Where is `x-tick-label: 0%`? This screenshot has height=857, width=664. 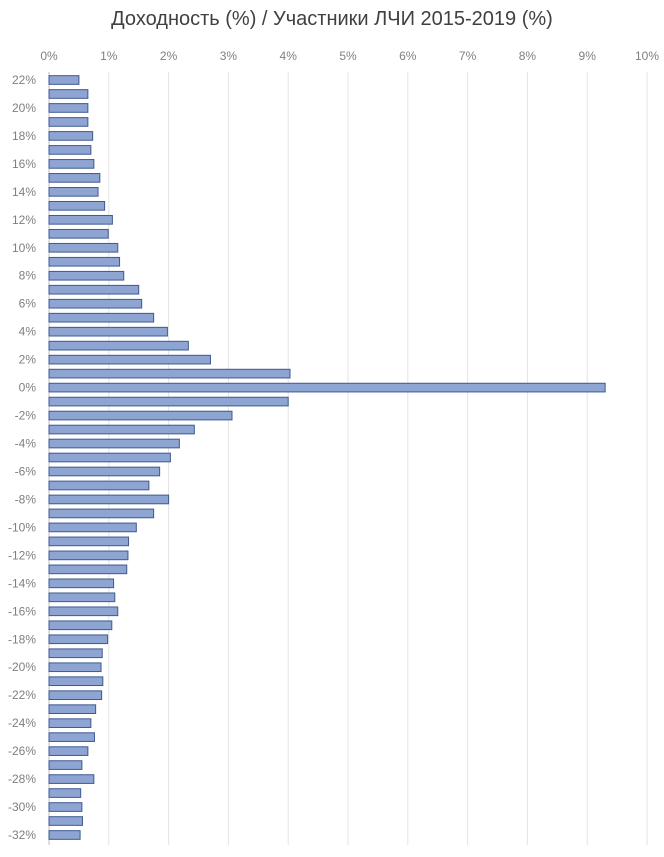 x-tick-label: 0% is located at coordinates (49, 56).